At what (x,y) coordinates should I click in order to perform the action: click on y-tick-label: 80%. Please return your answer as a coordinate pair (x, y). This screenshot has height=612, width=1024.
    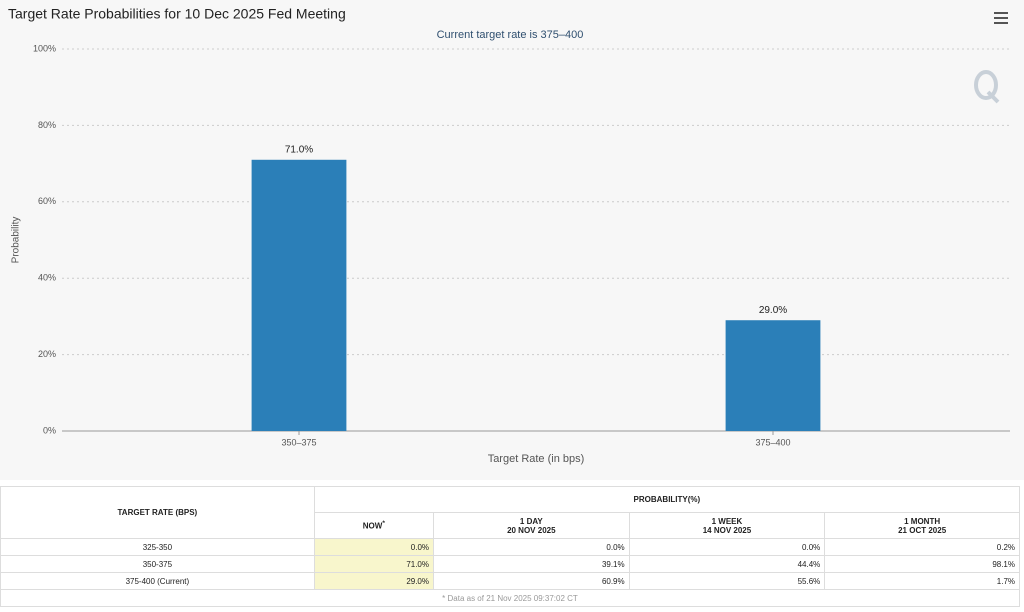
    Looking at the image, I should click on (47, 125).